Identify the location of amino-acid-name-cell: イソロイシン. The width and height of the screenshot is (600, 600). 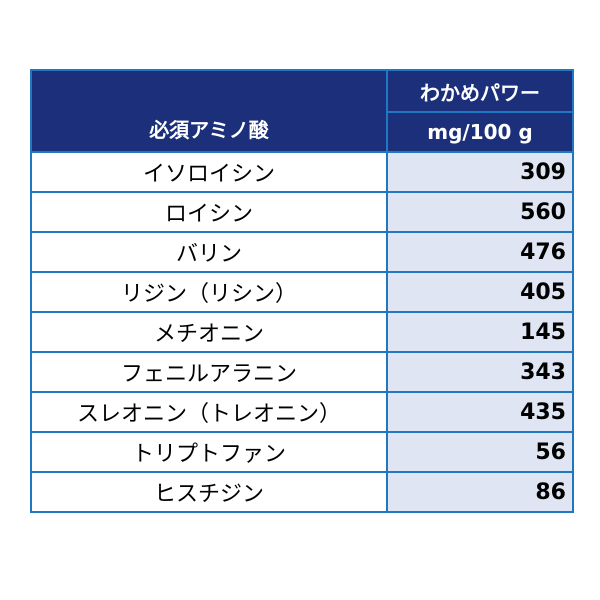
(209, 172).